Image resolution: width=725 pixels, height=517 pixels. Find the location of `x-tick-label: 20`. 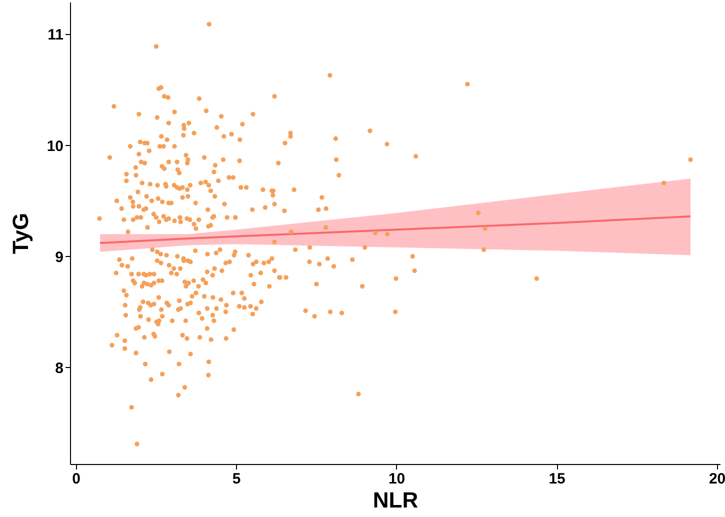

x-tick-label: 20 is located at coordinates (716, 479).